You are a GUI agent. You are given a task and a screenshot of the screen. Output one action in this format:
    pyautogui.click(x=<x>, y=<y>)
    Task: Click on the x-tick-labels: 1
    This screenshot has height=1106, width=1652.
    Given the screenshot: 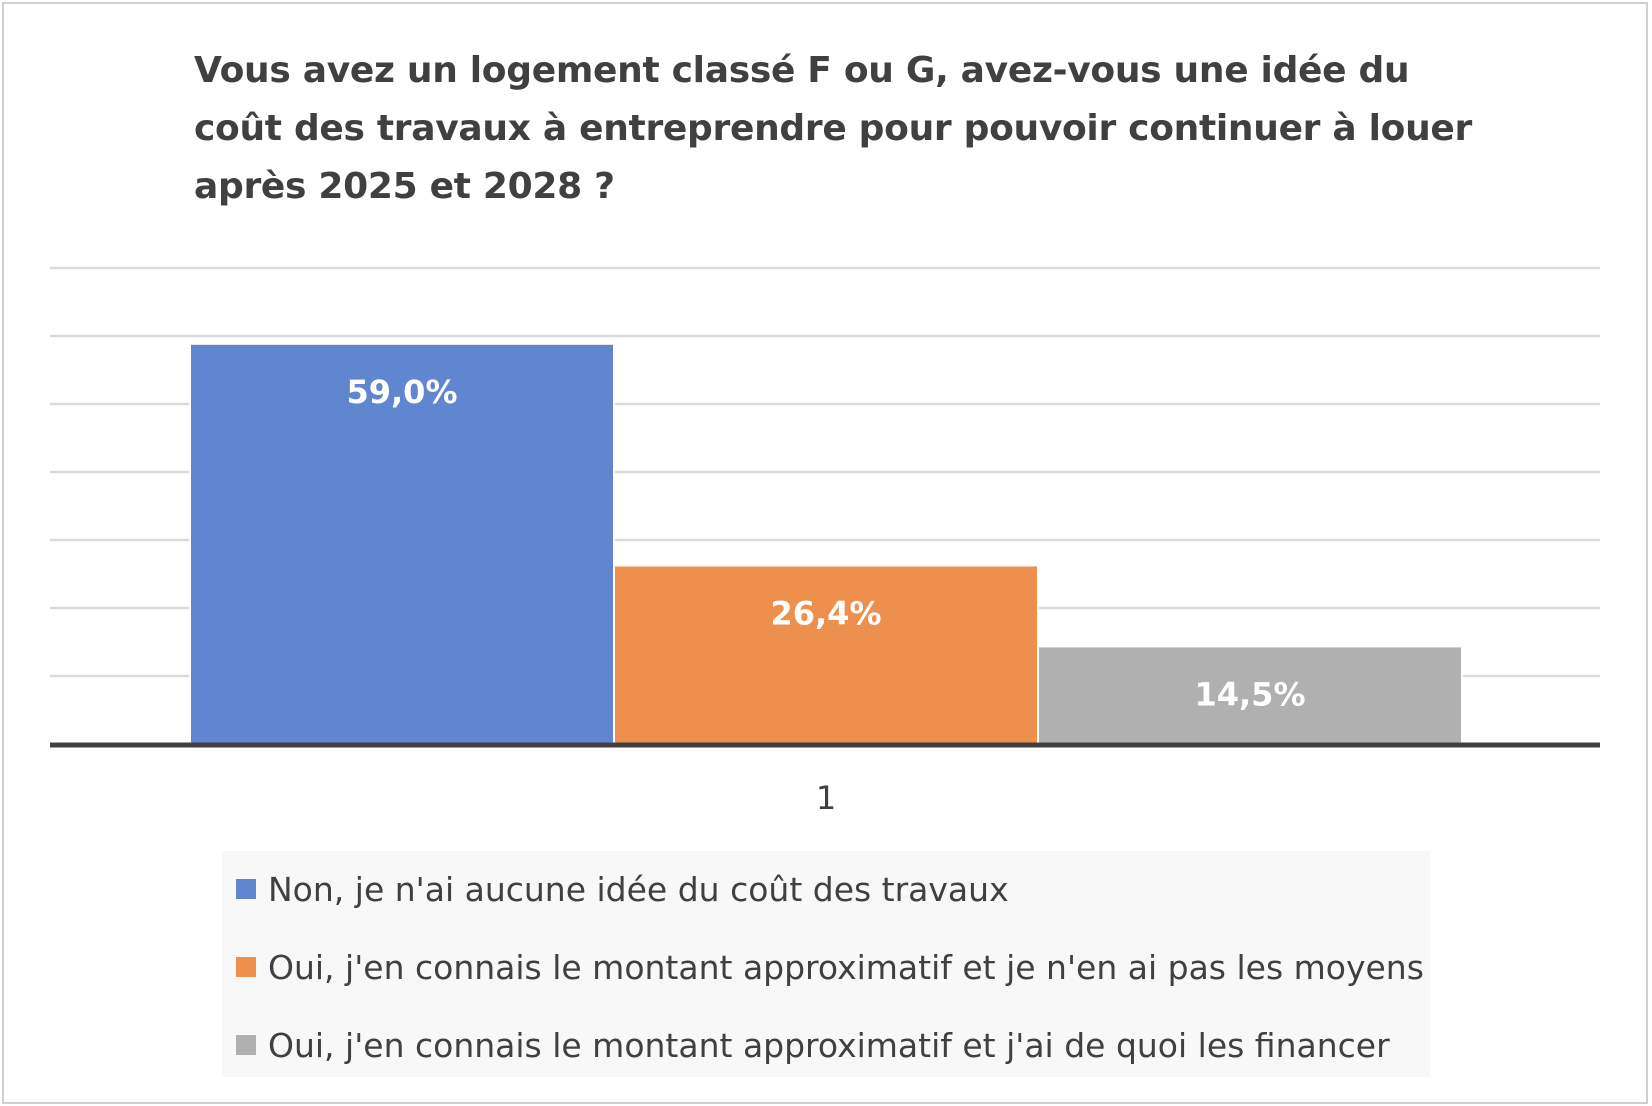 What is the action you would take?
    pyautogui.click(x=826, y=798)
    